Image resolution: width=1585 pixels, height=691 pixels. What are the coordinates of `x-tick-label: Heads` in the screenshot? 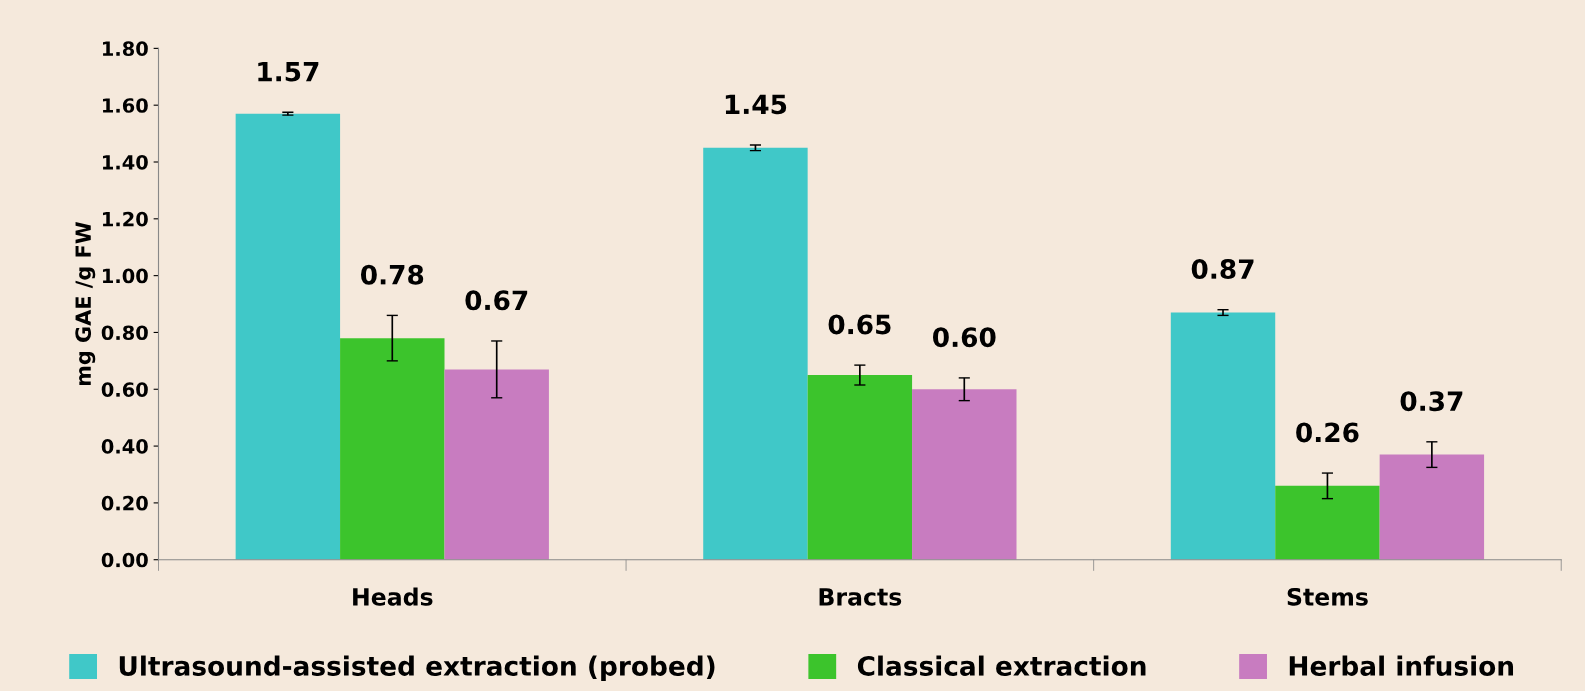 It's located at (393, 596).